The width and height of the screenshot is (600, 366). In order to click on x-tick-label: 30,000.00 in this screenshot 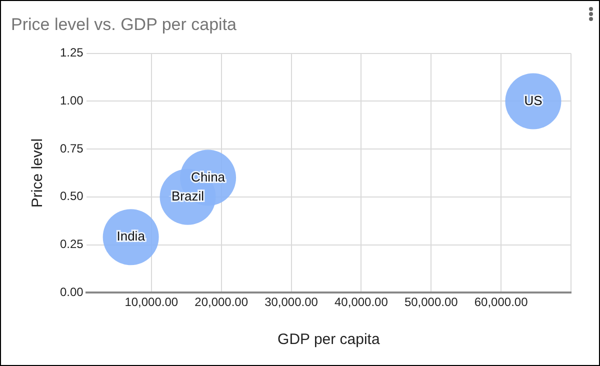, I will do `click(291, 302)`.